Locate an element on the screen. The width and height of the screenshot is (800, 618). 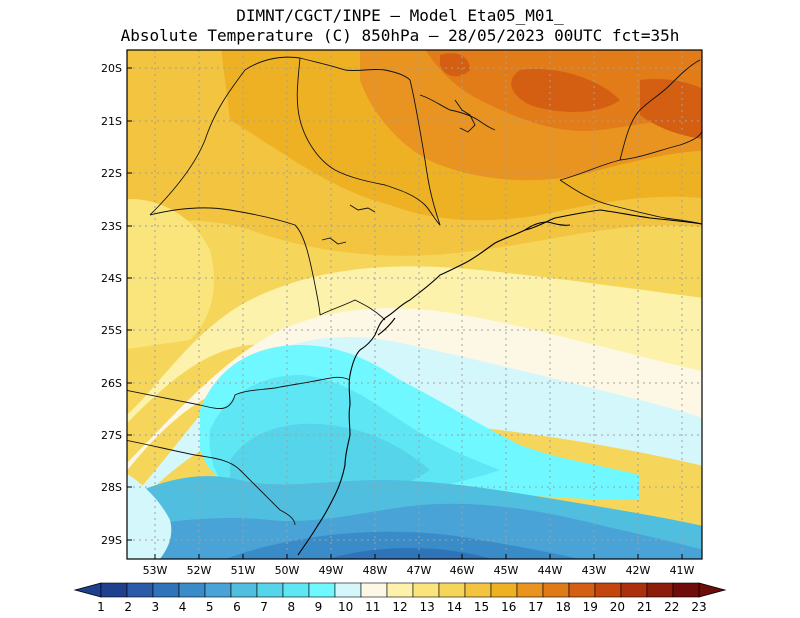
colorbar-left-arrow-icon is located at coordinates (87, 590).